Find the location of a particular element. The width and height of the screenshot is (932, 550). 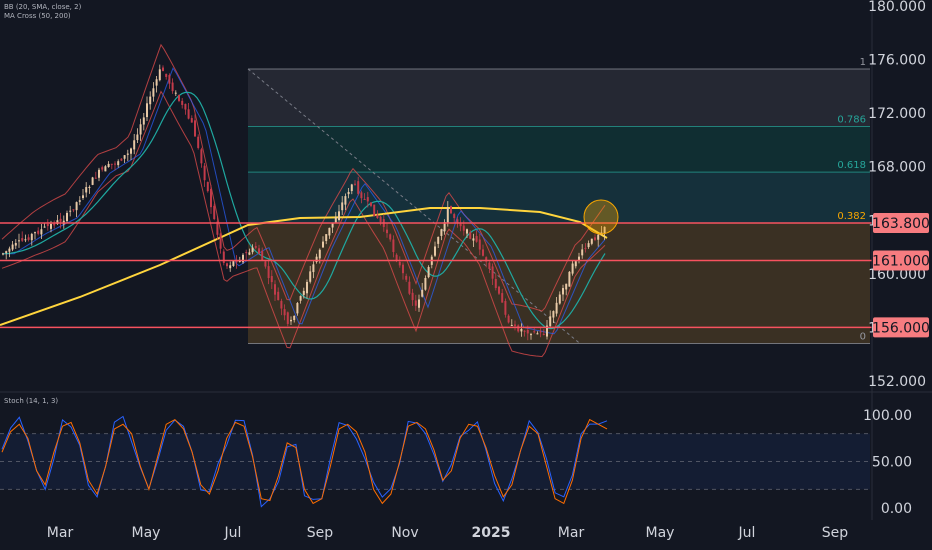

price-tag-label-2: 156.000 is located at coordinates (901, 328).